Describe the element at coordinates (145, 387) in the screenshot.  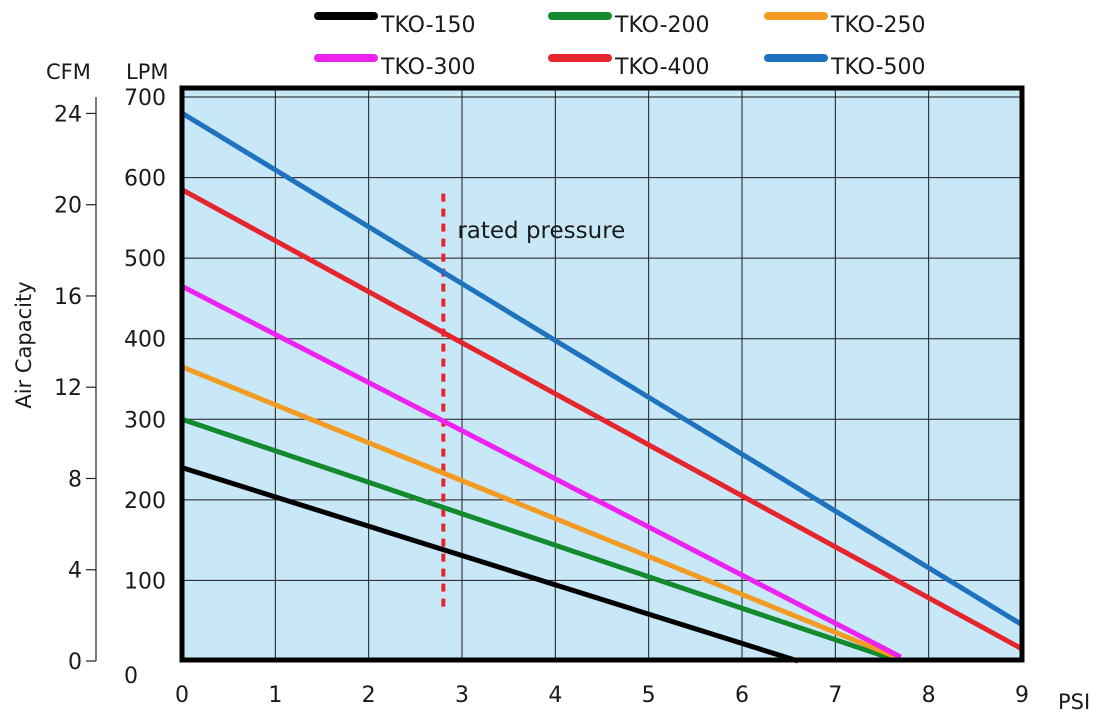
I see `y-axis-lpm: 0 100 200 300 400 500 600 700` at that location.